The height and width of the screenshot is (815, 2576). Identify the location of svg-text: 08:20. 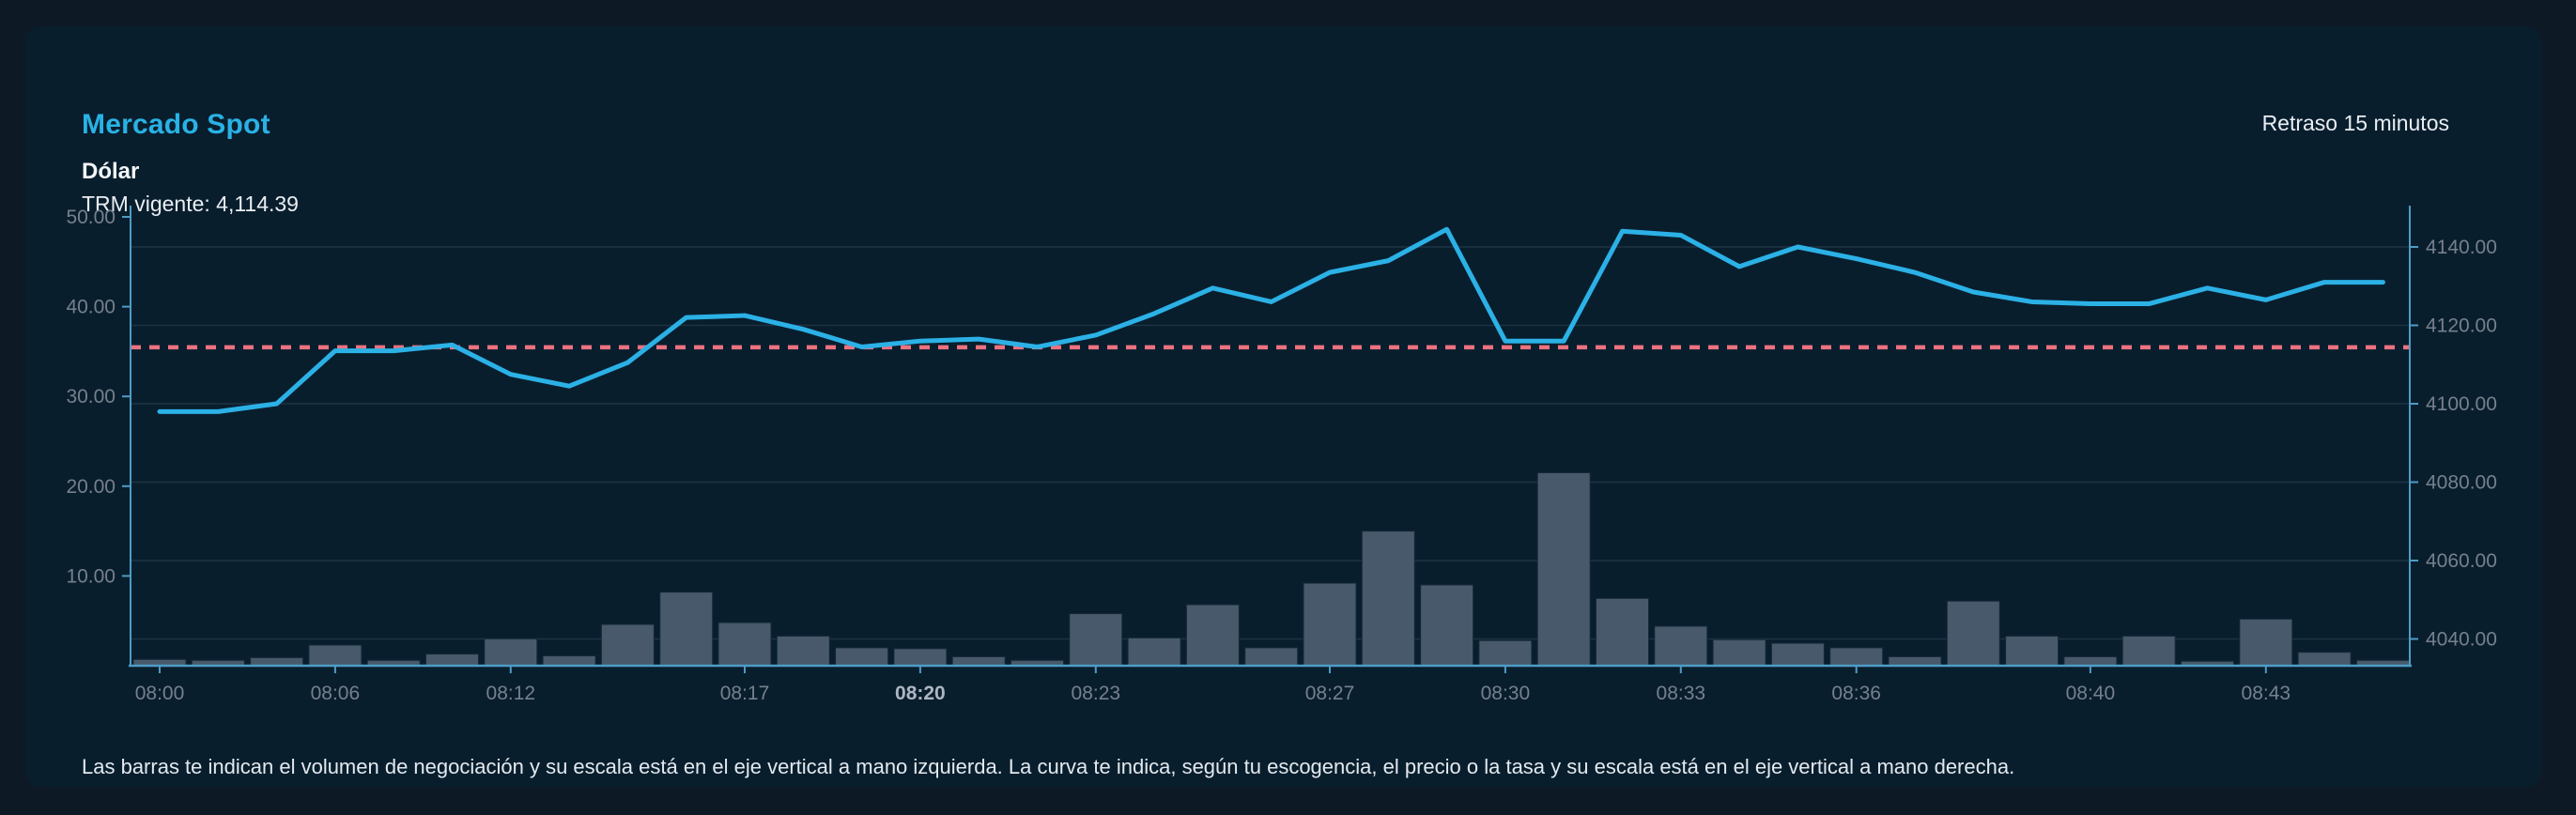
(920, 693).